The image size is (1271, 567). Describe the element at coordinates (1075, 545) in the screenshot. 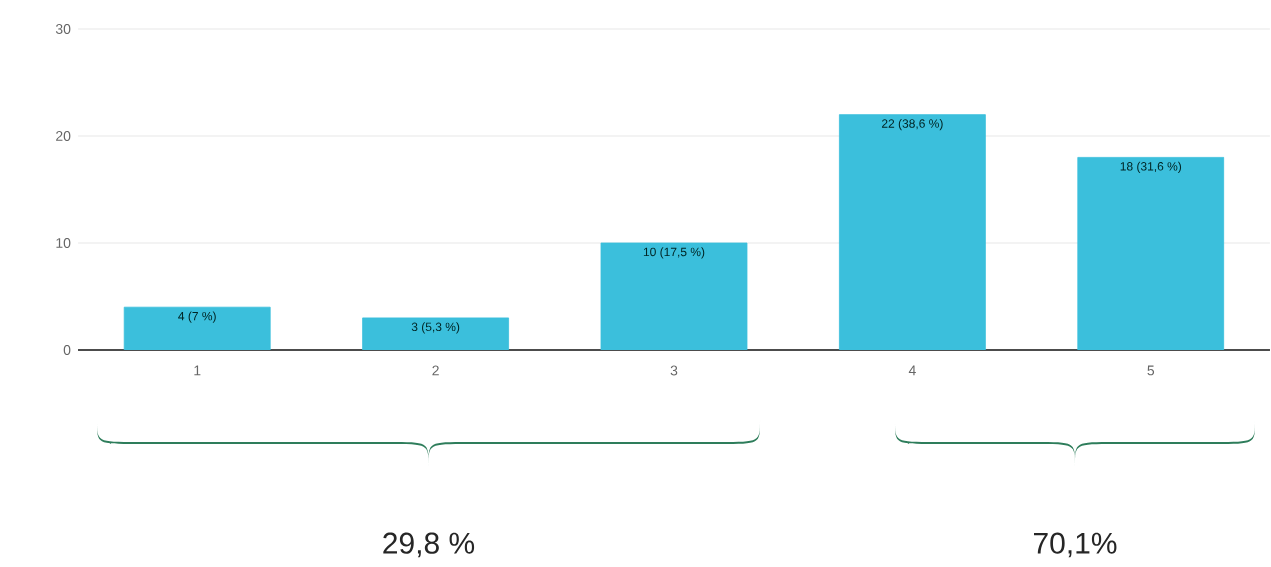

I see `text: 70,1%` at that location.